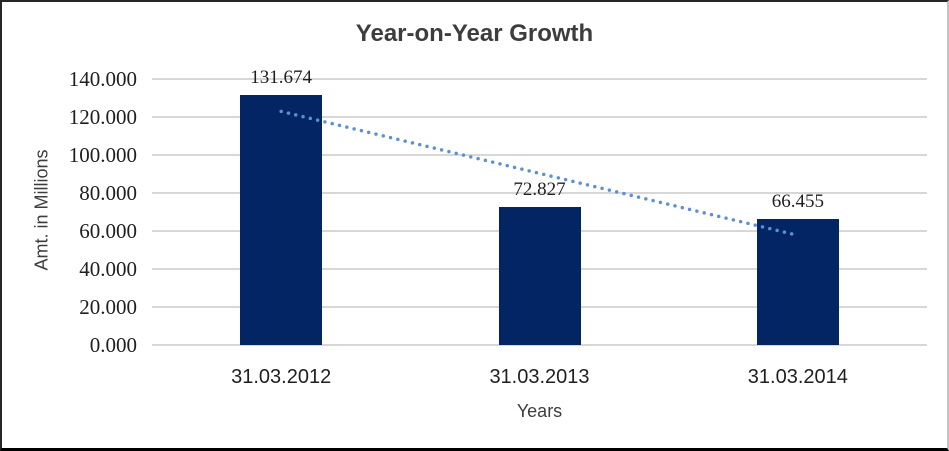 The height and width of the screenshot is (451, 949). I want to click on x-tick-label: 31.03.2013, so click(539, 377).